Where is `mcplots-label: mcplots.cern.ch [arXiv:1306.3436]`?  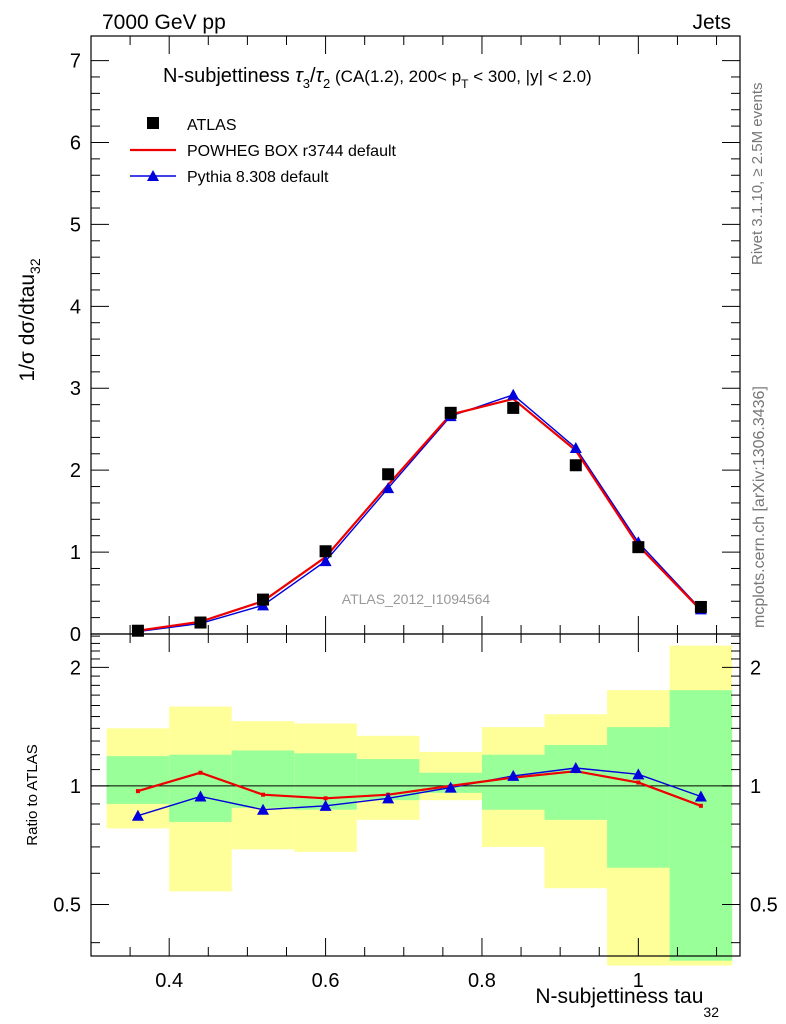
mcplots-label: mcplots.cern.ch [arXiv:1306.3436] is located at coordinates (759, 507).